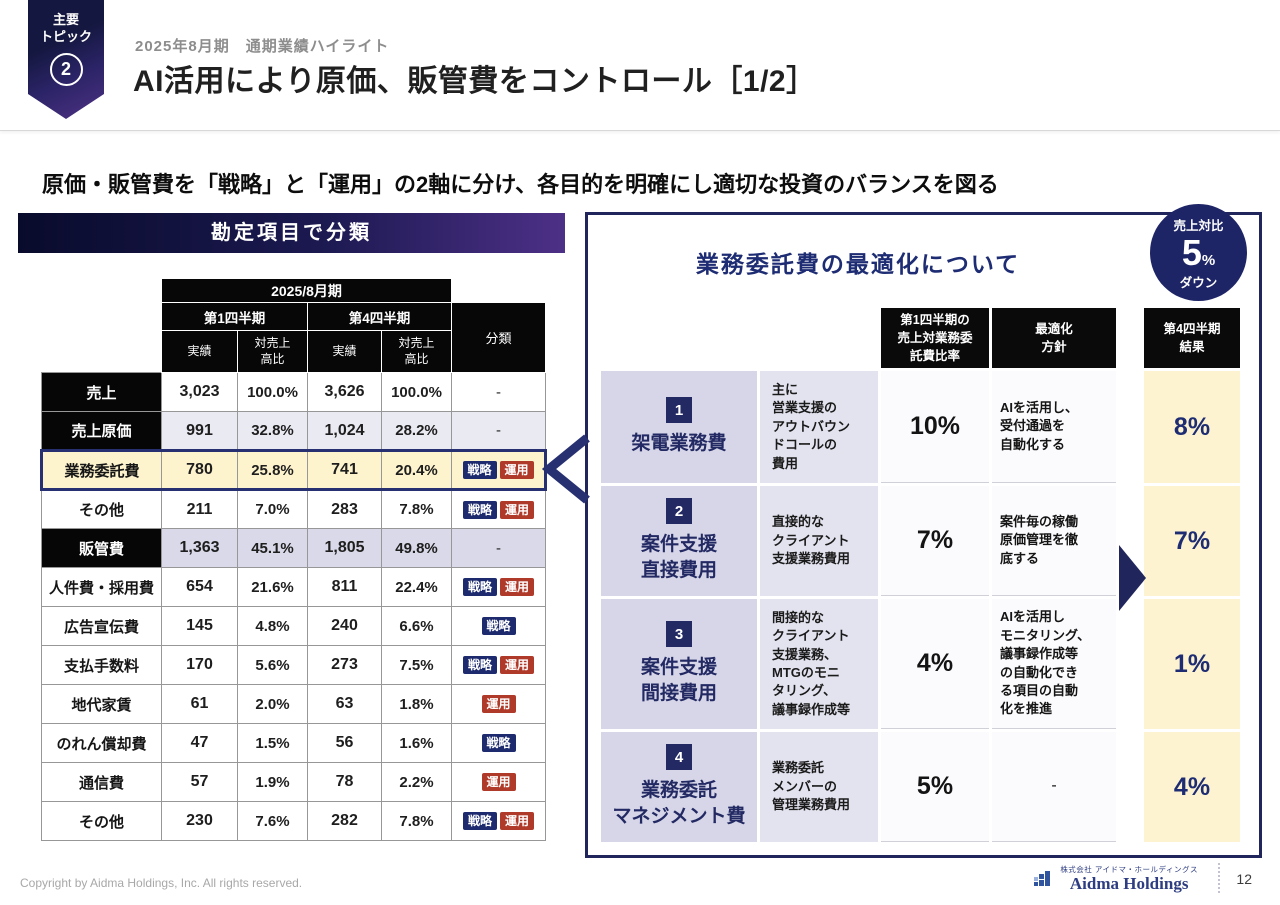 This screenshot has height=905, width=1280. Describe the element at coordinates (344, 431) in the screenshot. I see `account-cell-q4a: 1,024` at that location.